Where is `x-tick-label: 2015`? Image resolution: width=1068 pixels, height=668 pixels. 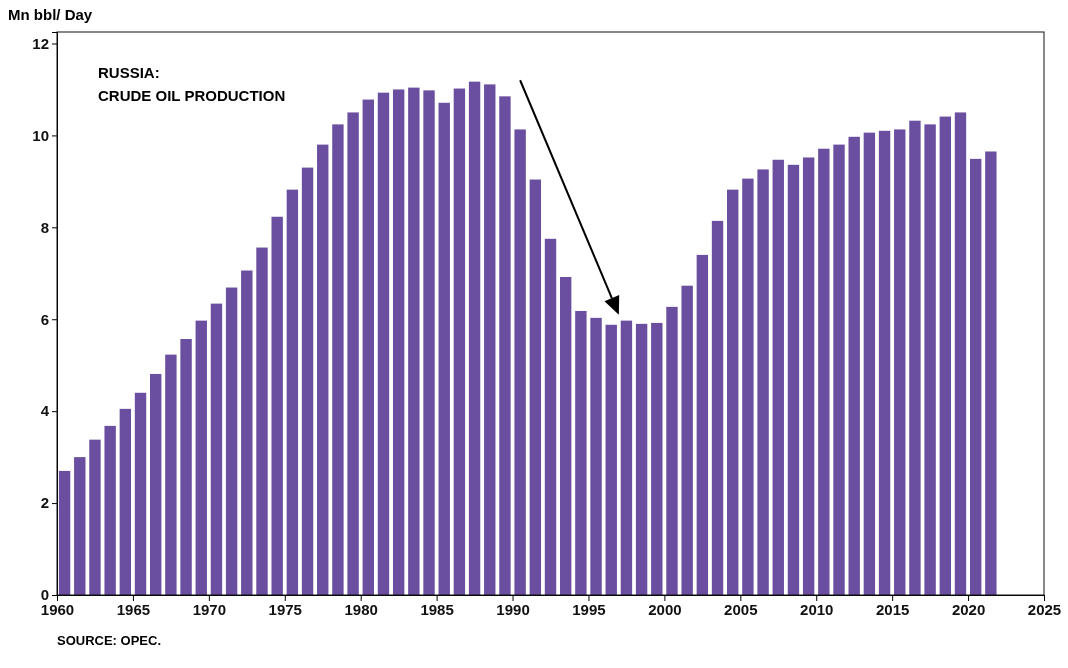
x-tick-label: 2015 is located at coordinates (892, 609).